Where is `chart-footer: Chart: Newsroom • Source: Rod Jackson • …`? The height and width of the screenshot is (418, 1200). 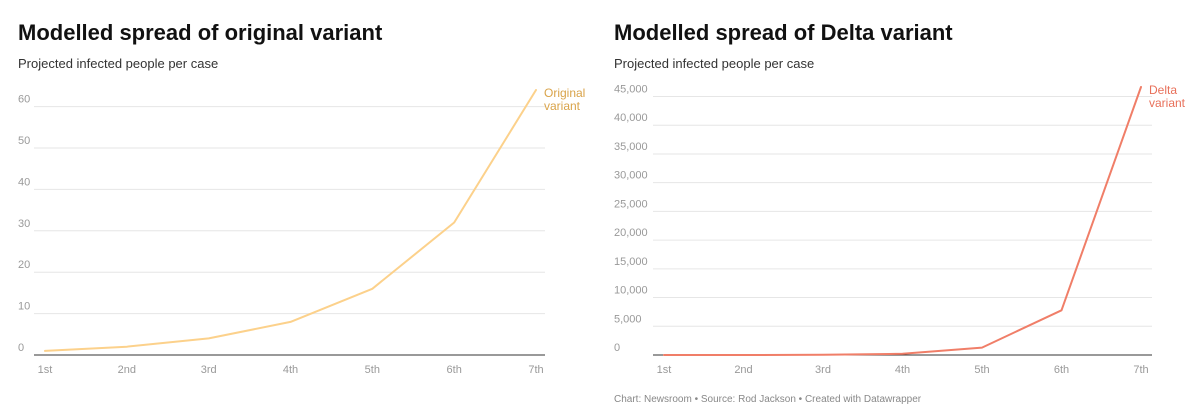
chart-footer: Chart: Newsroom • Source: Rod Jackson • … is located at coordinates (768, 399).